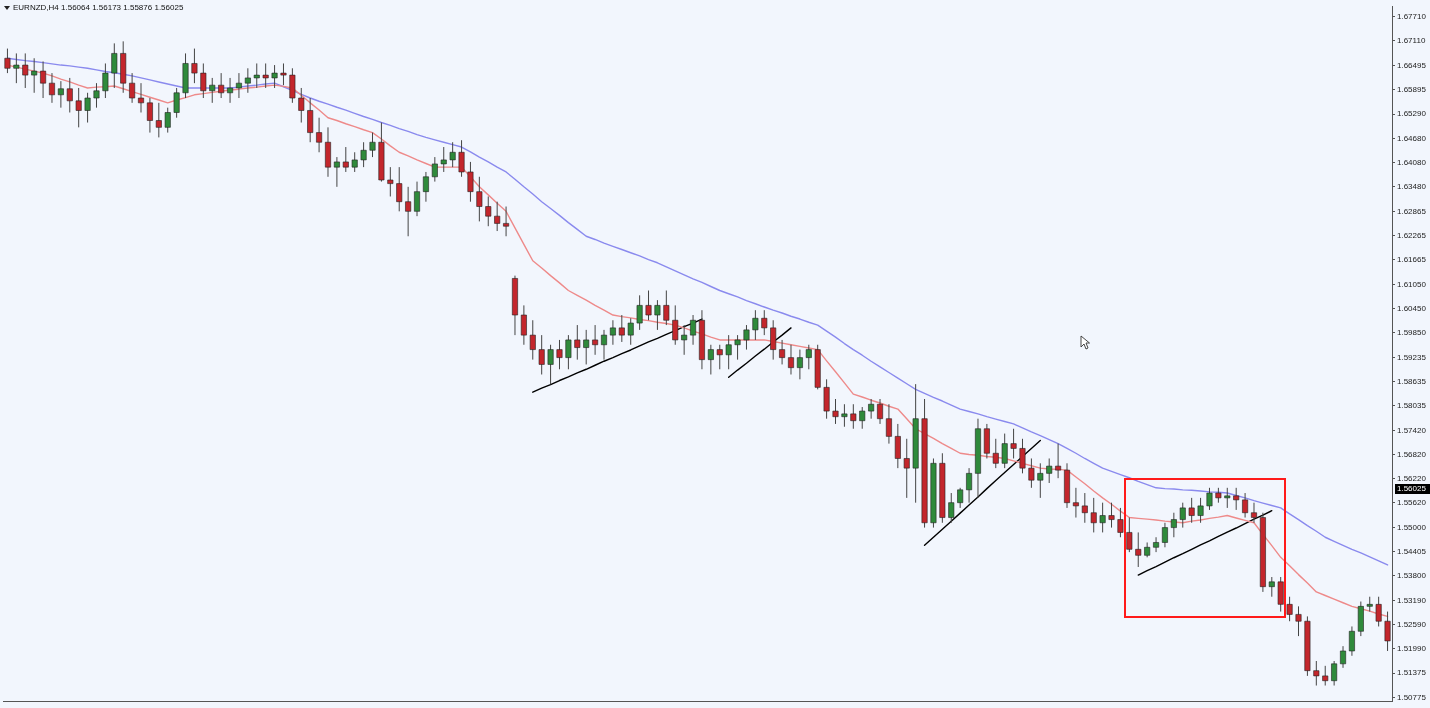  Describe the element at coordinates (1412, 89) in the screenshot. I see `y-tick-label: 1.65895` at that location.